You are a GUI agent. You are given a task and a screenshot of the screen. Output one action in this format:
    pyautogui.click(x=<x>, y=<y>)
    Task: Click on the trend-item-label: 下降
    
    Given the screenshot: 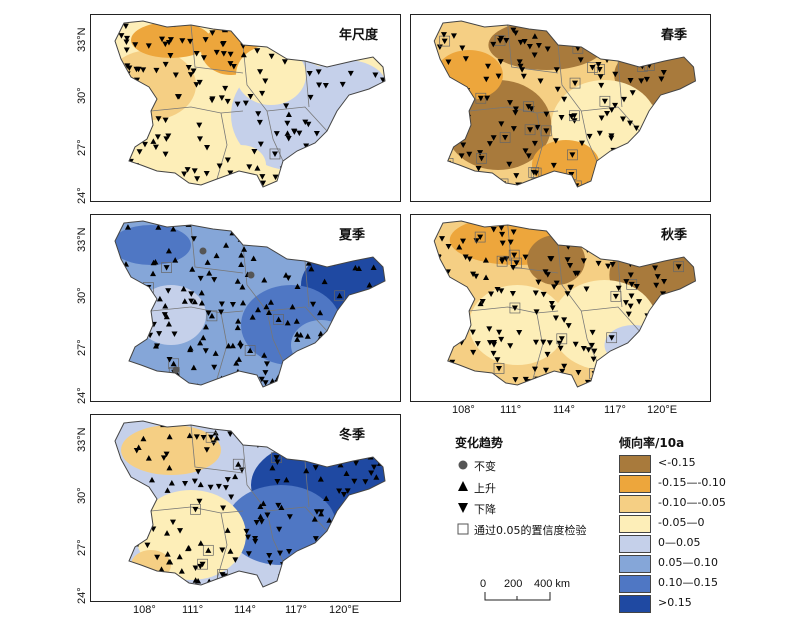 What is the action you would take?
    pyautogui.click(x=485, y=509)
    